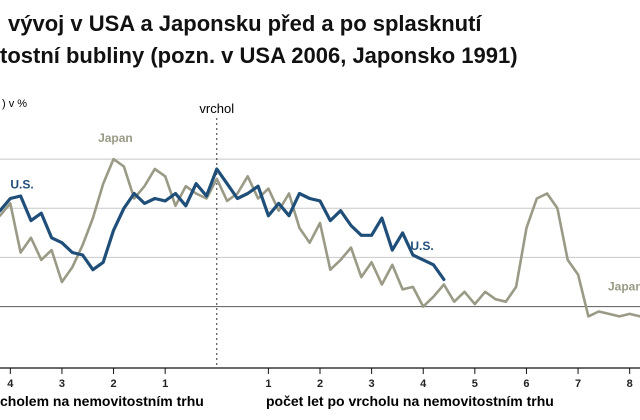 This screenshot has height=420, width=640. I want to click on series-label-us: U.S., so click(21, 185).